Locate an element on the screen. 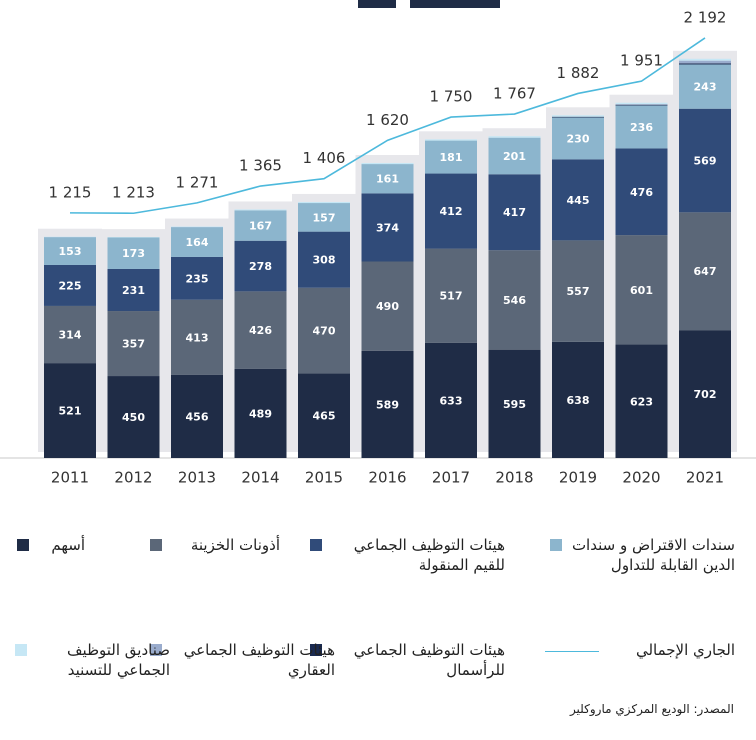 The image size is (756, 740). data-label: 445 is located at coordinates (578, 200).